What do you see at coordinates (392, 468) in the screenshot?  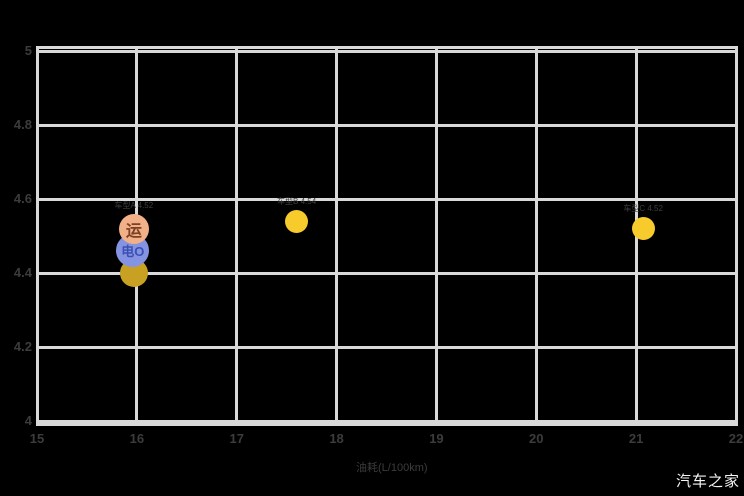 I see `x-axis-title: 油耗(L/100km)` at bounding box center [392, 468].